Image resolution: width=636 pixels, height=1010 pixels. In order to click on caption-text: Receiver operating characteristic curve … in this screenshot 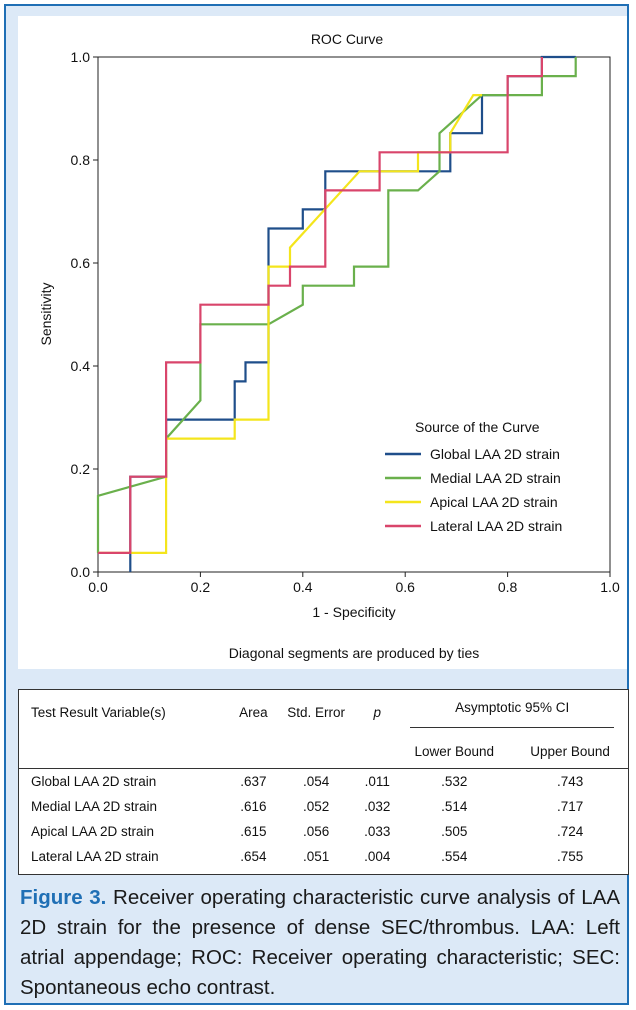, I will do `click(320, 942)`.